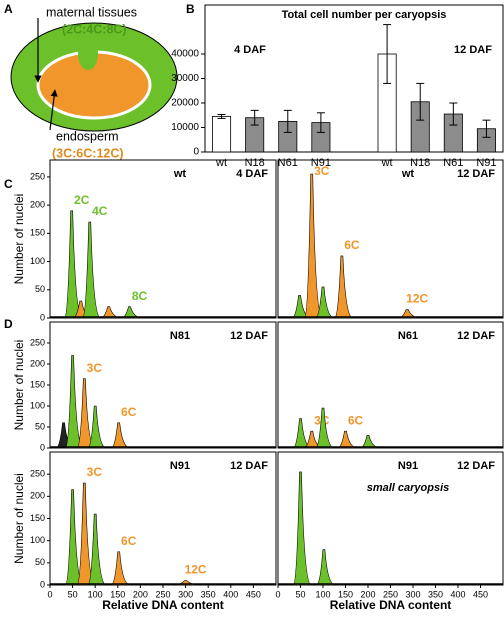 This screenshot has height=627, width=504. What do you see at coordinates (222, 134) in the screenshot?
I see `bar` at bounding box center [222, 134].